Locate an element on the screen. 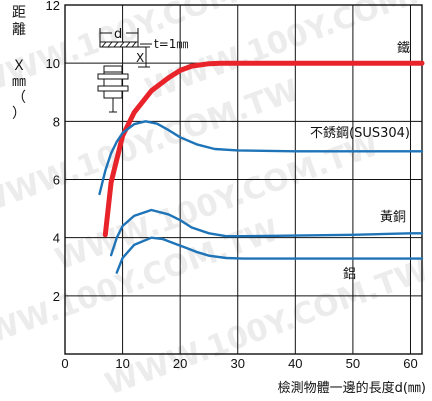 Image resolution: width=432 pixels, height=401 pixels. thickness-text: t=1㎜ is located at coordinates (171, 44).